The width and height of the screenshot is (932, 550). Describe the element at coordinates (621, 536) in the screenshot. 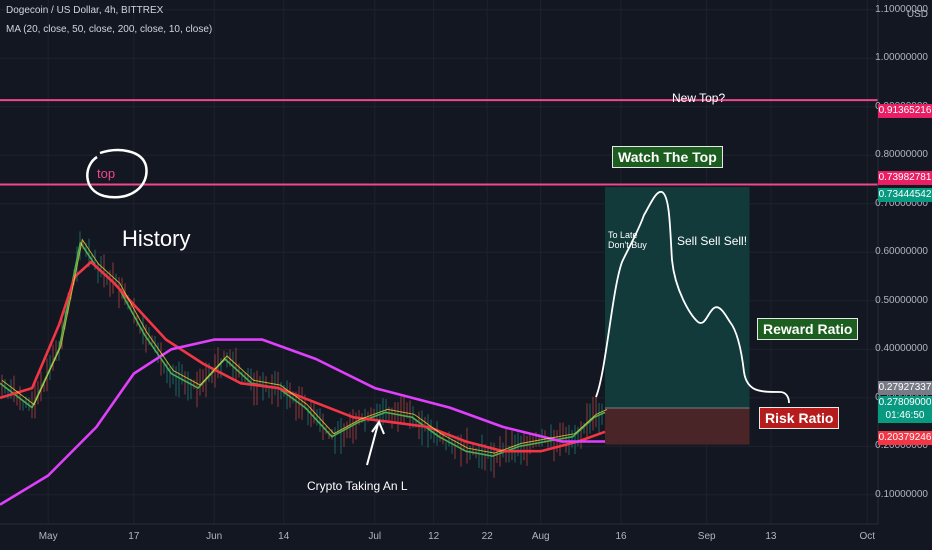

I see `time-axis-label: 16` at that location.